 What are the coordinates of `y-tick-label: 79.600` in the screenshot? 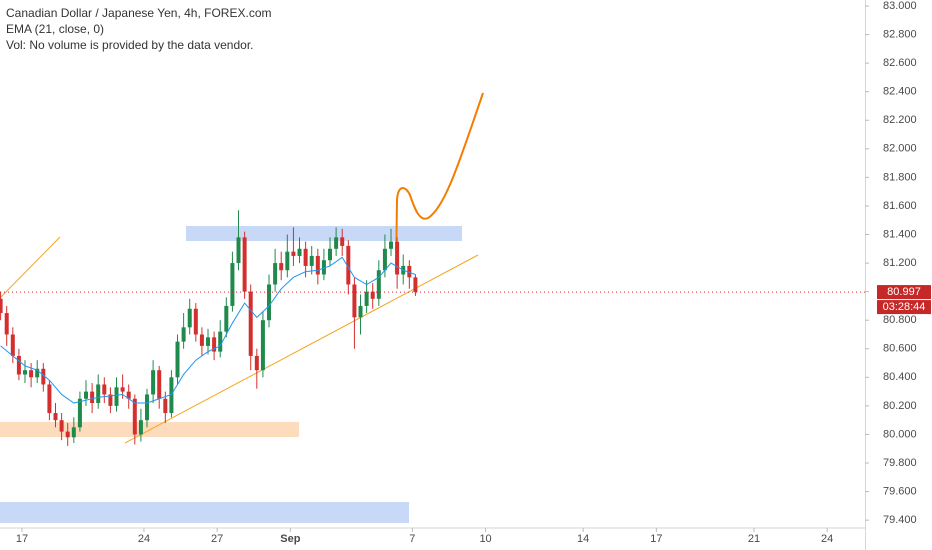 It's located at (900, 491).